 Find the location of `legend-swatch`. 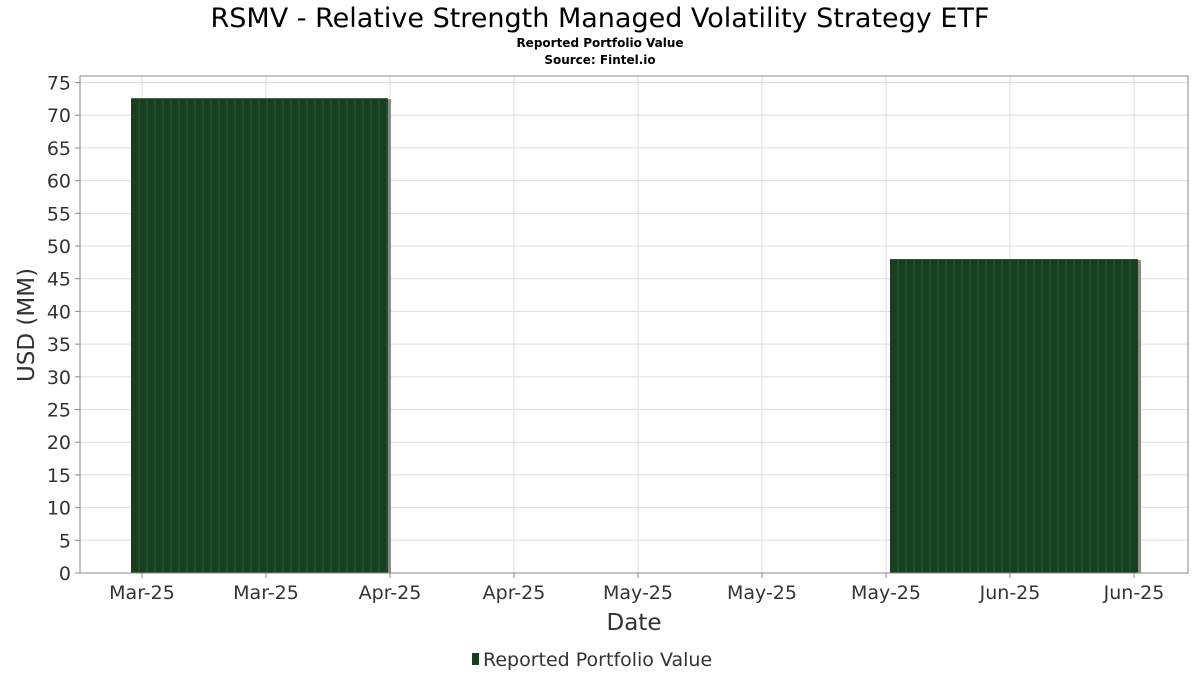

legend-swatch is located at coordinates (475, 659).